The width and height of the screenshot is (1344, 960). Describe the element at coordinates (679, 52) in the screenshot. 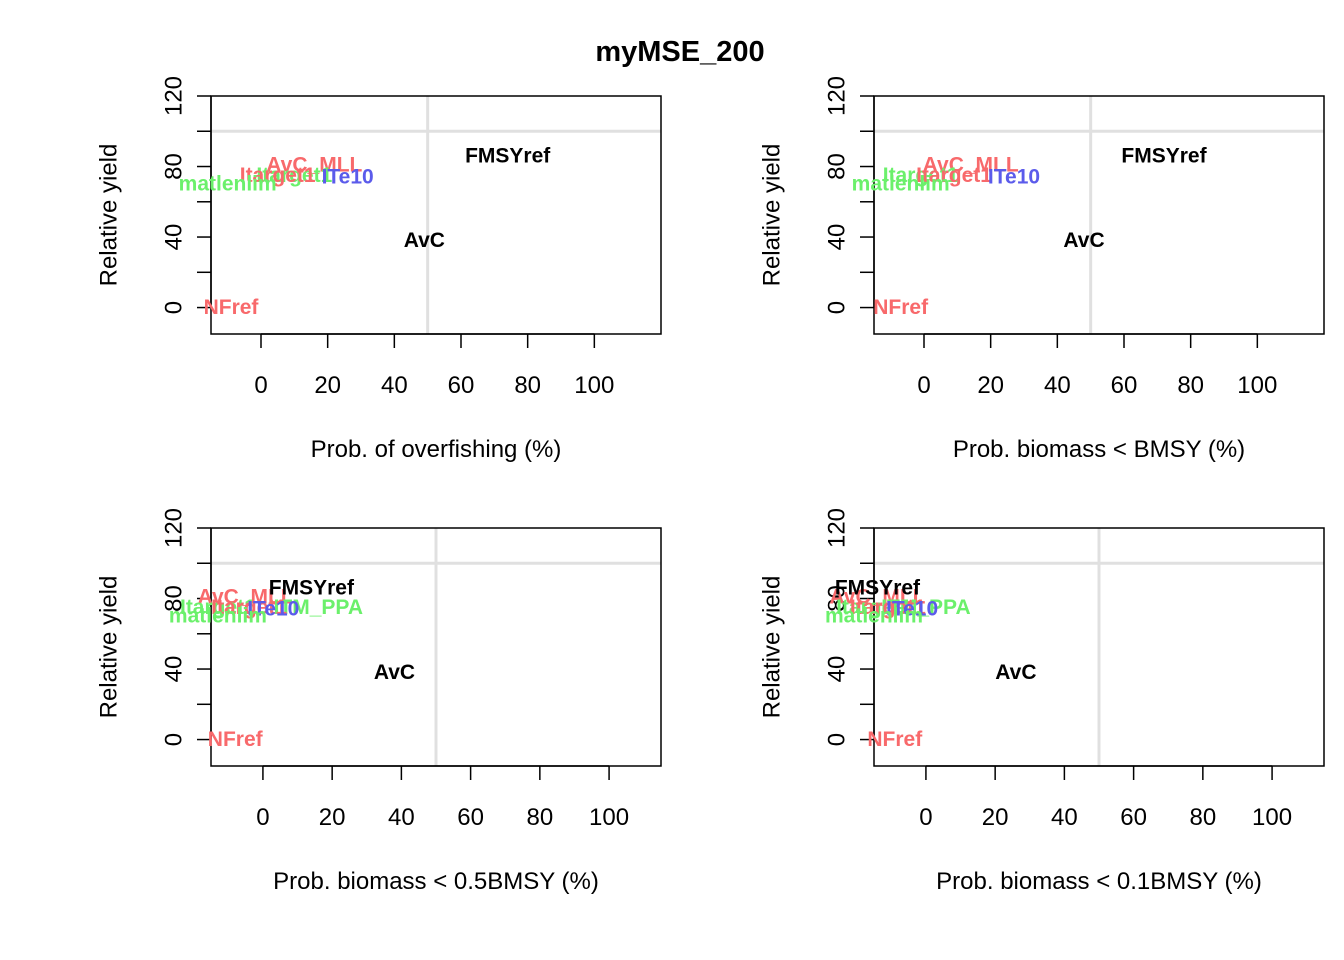

I see `main-title: myMSE_200` at that location.